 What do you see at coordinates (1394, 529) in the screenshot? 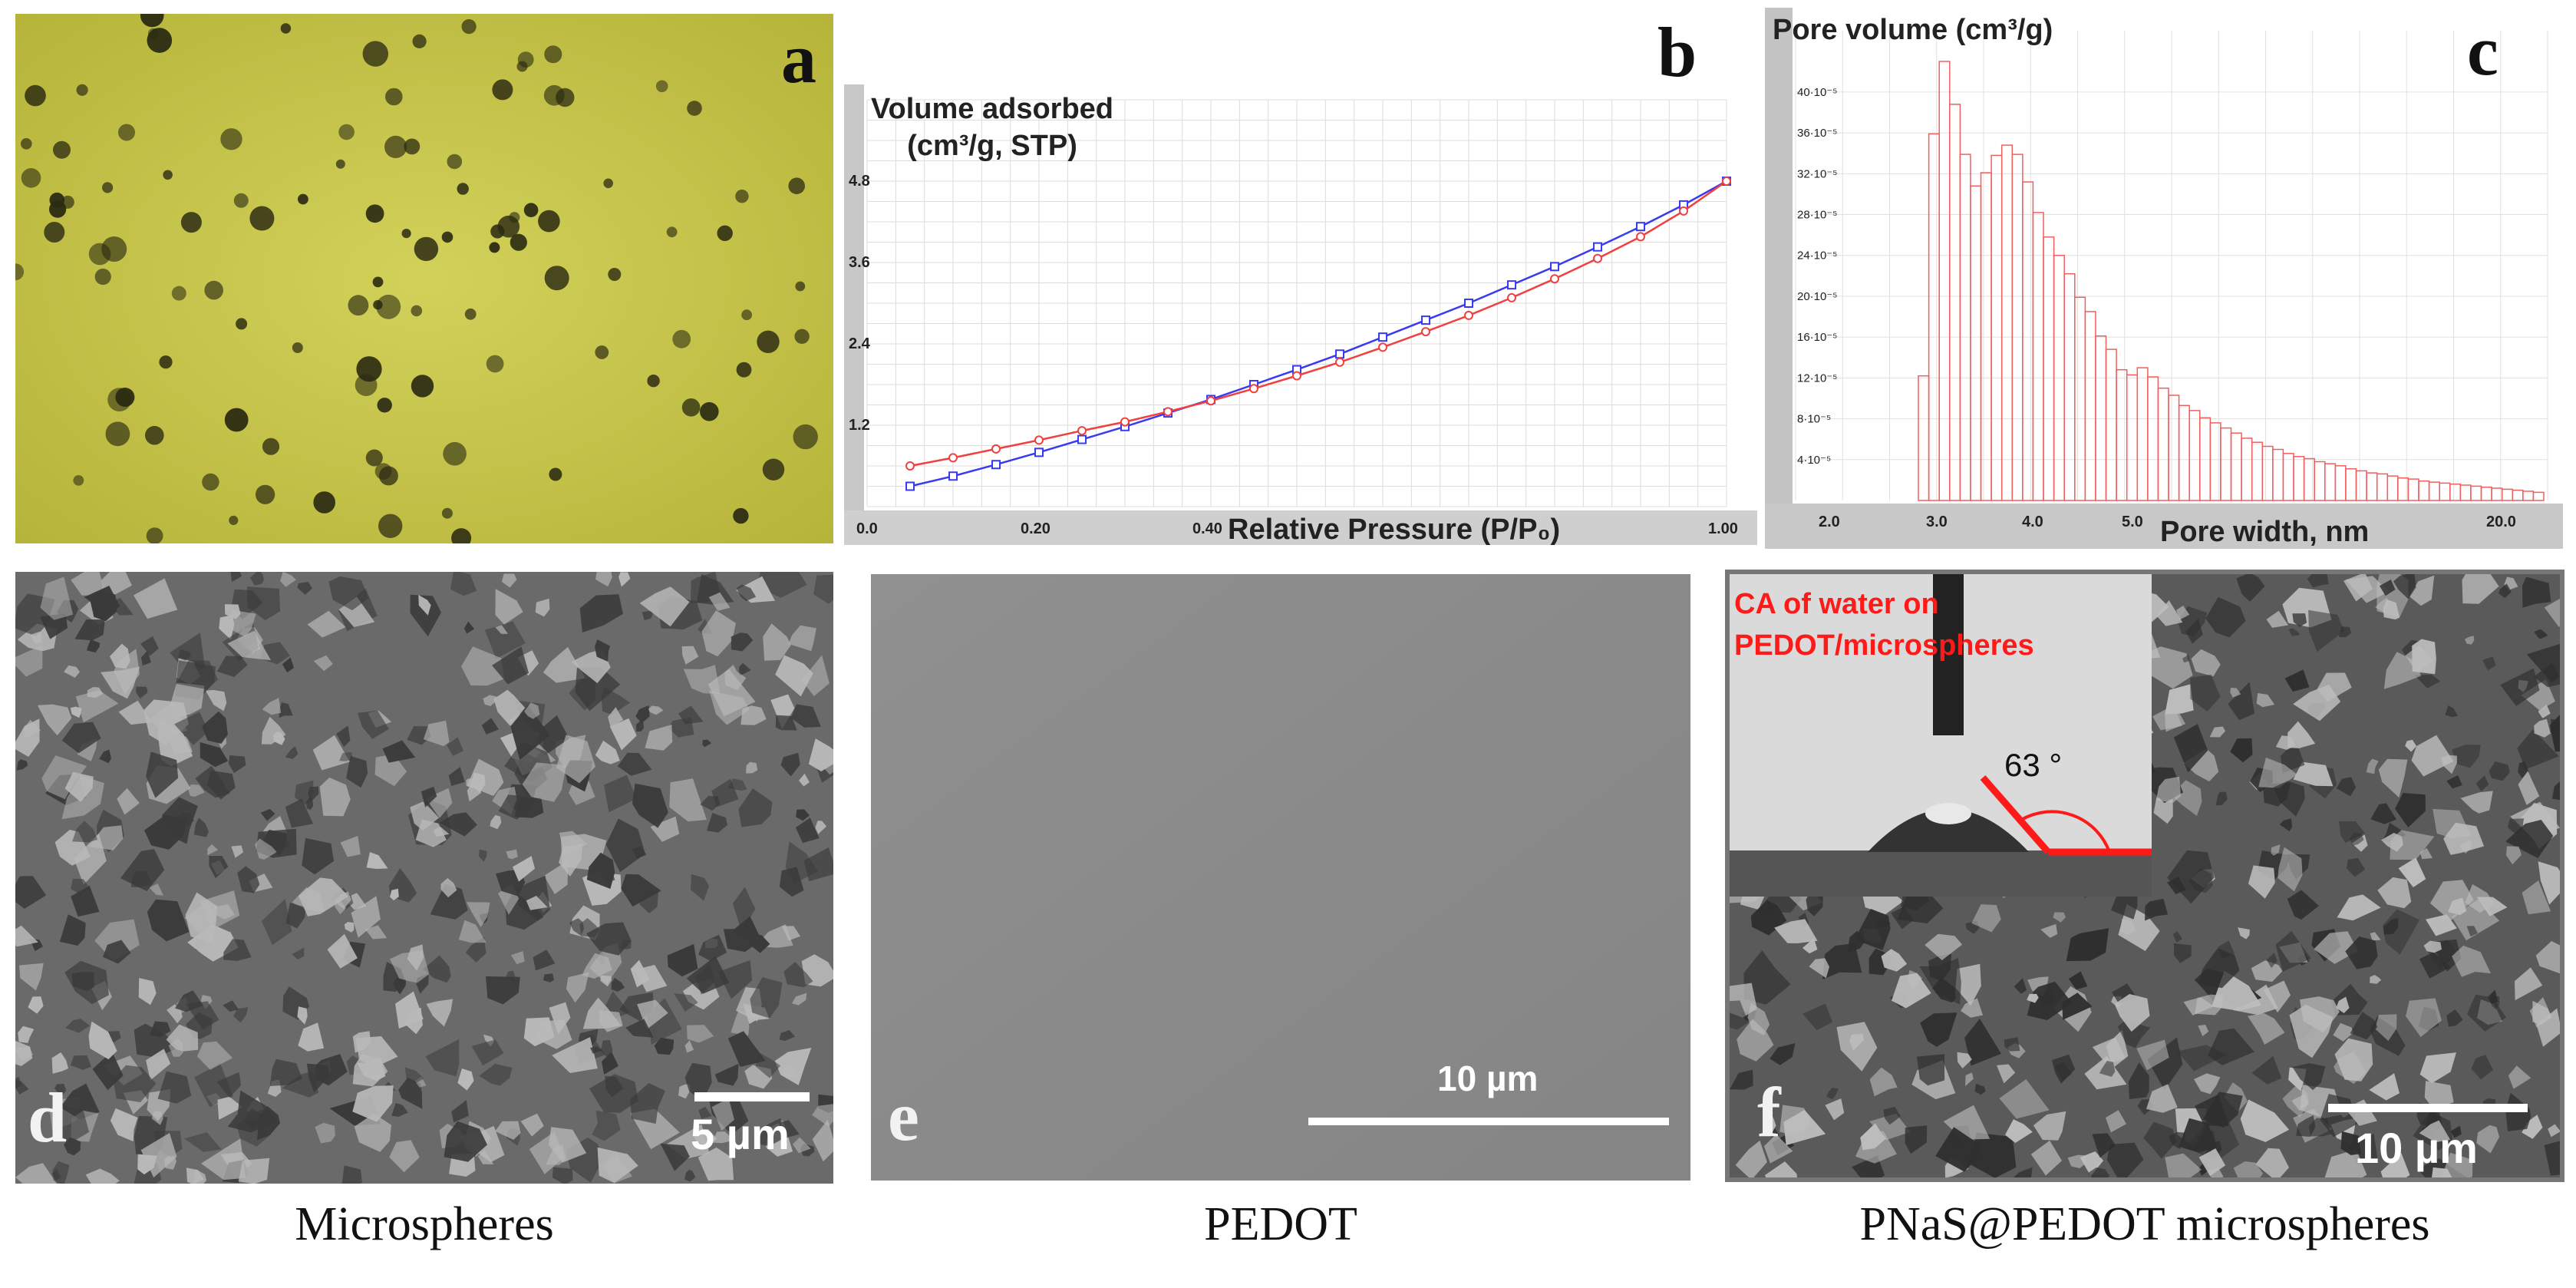
I see `isotherm-xlabel: Relative Pressure (P/P₀)` at bounding box center [1394, 529].